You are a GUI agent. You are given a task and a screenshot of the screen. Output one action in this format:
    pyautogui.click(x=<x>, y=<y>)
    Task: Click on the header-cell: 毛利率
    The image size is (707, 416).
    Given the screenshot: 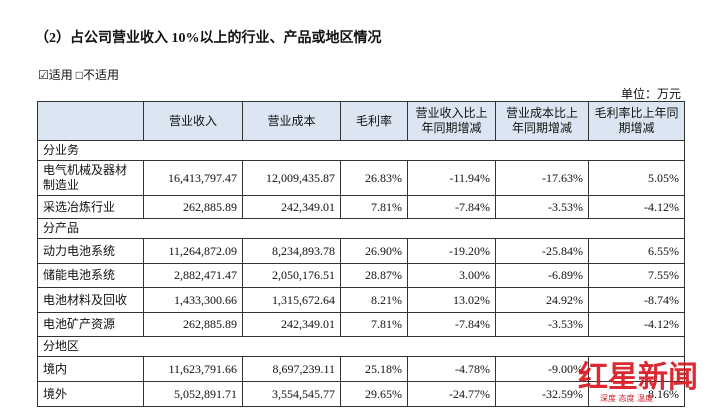 What is the action you would take?
    pyautogui.click(x=374, y=121)
    